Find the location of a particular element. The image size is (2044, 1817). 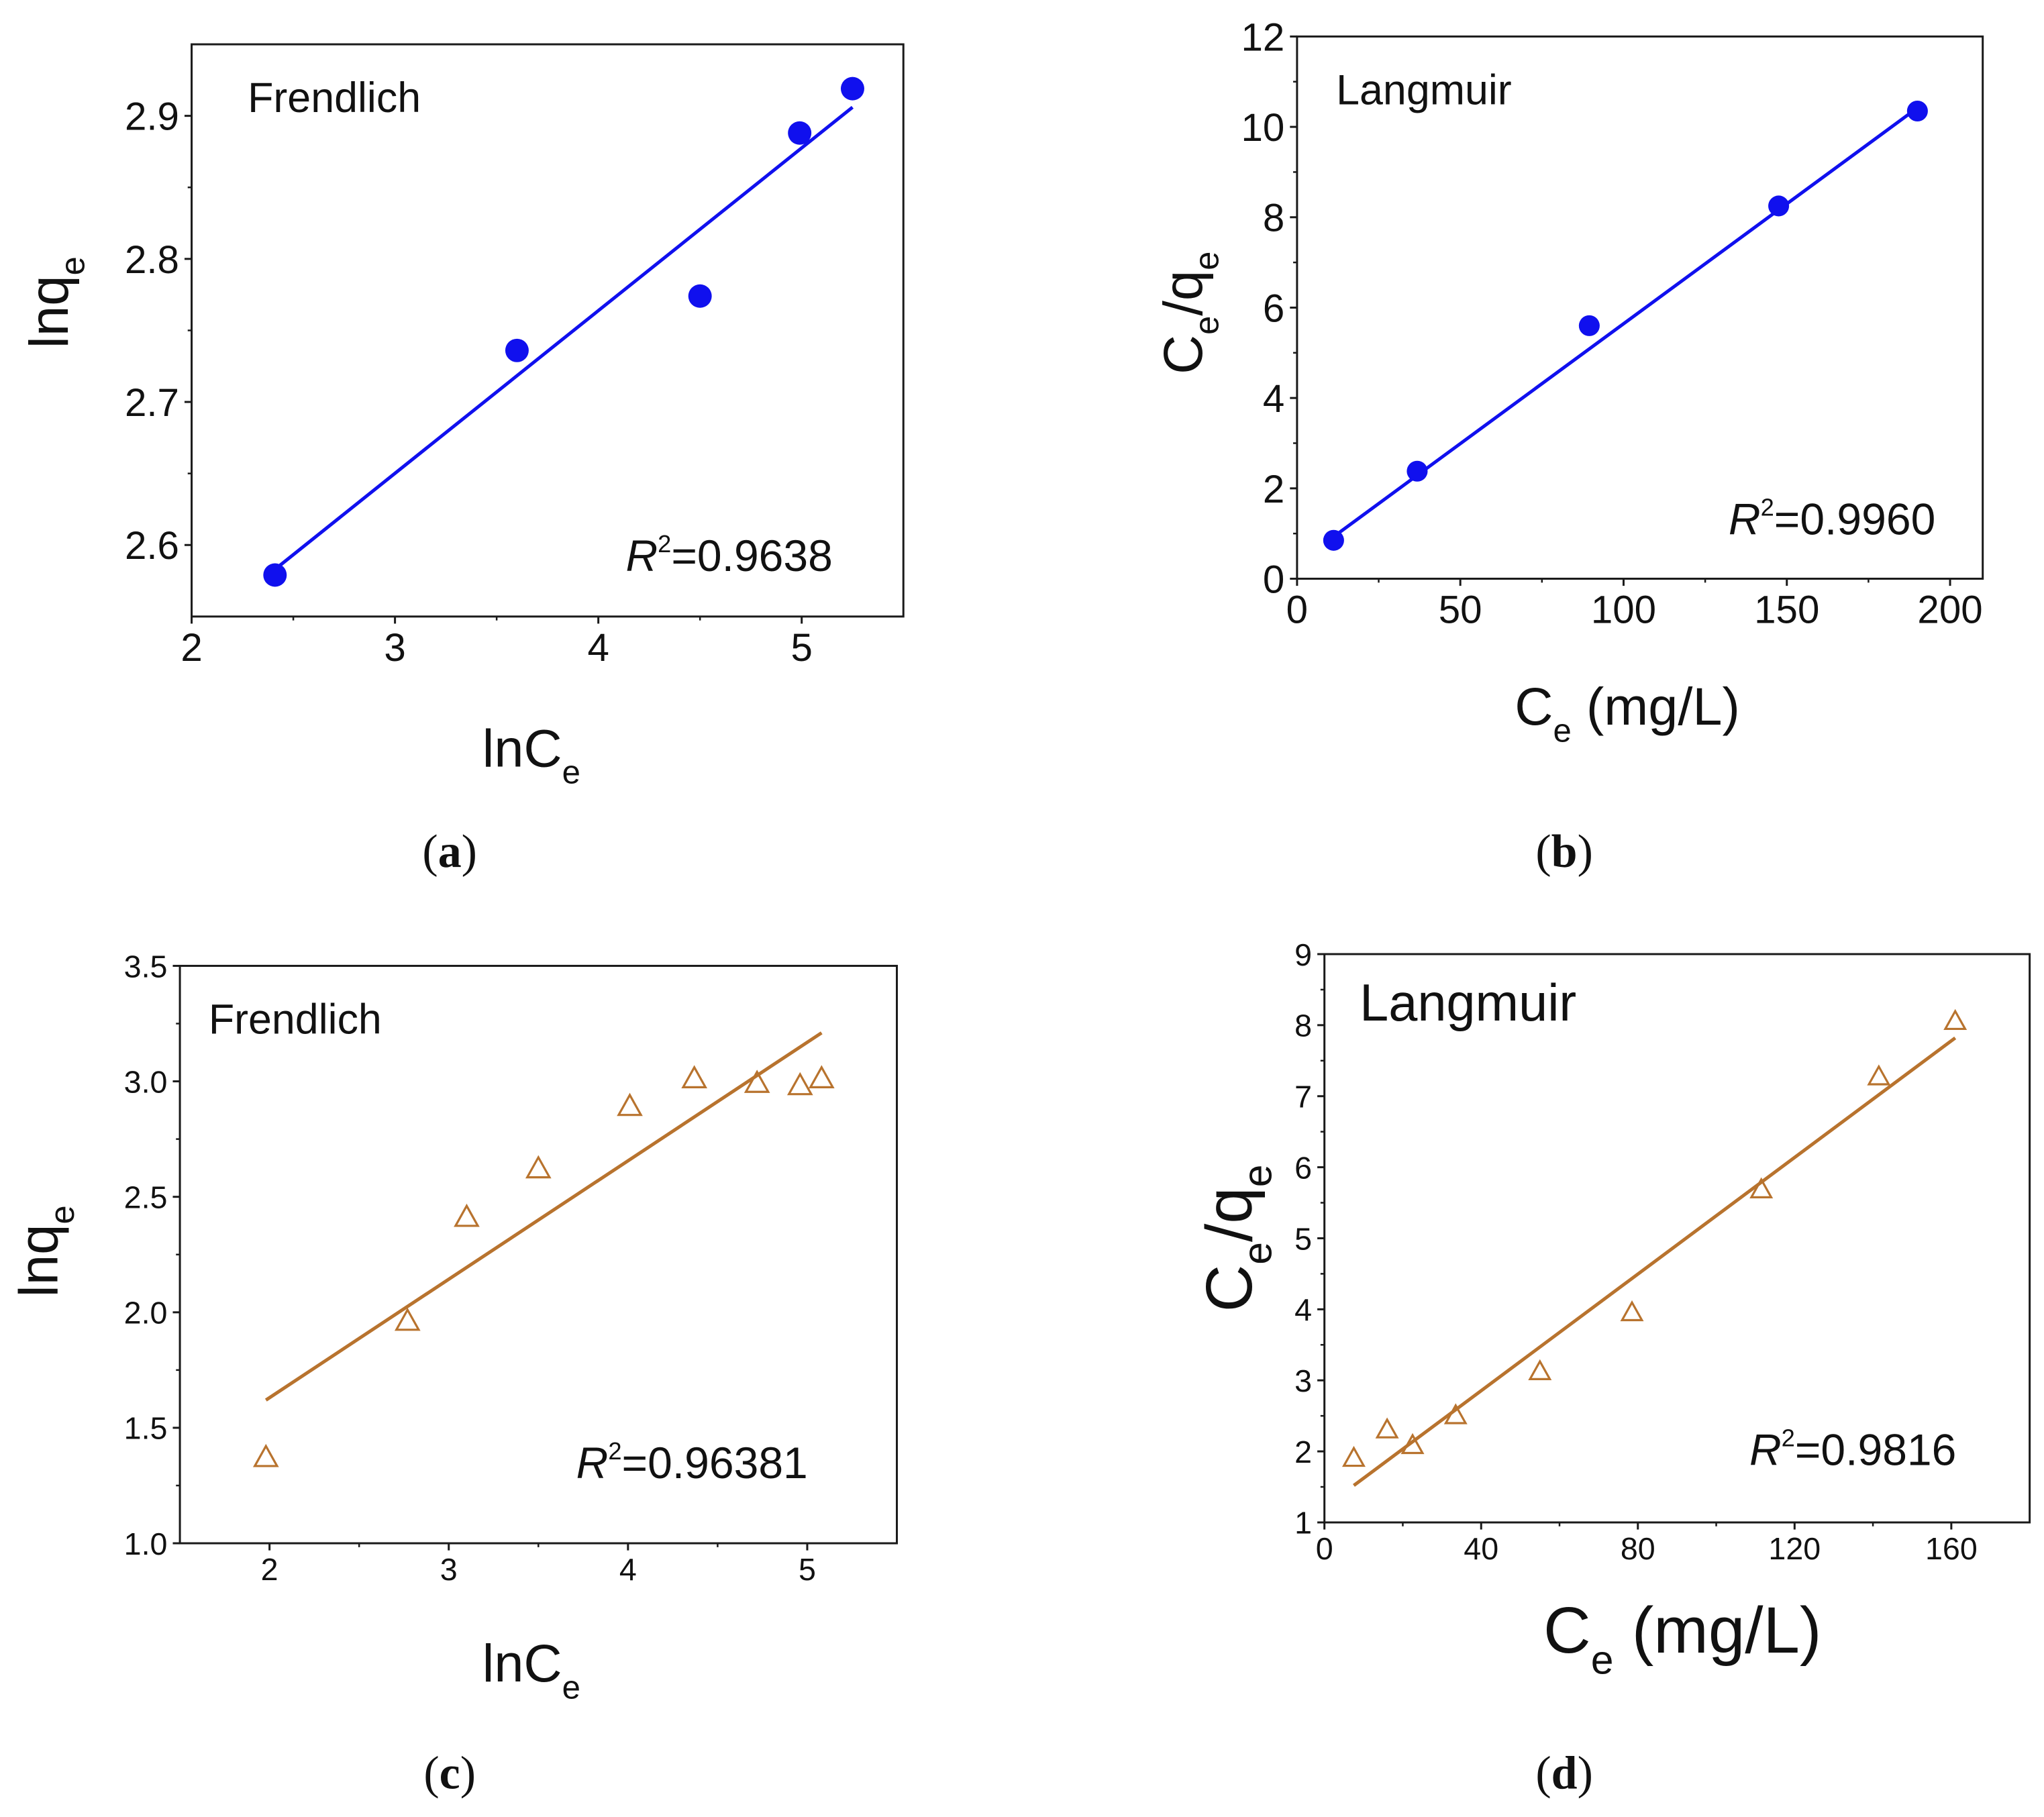

r2-annotation: R2=0.9638 is located at coordinates (729, 555).